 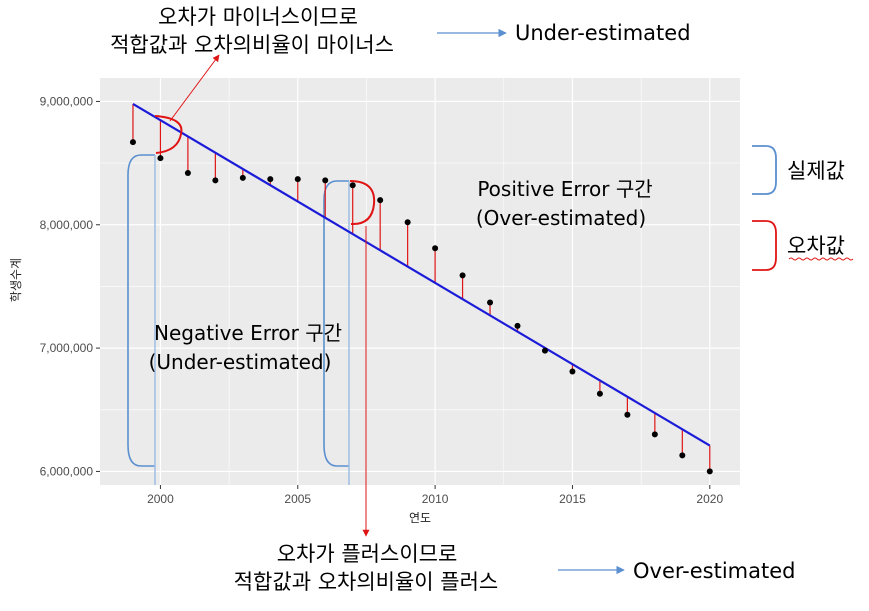 I want to click on negative-zone-line2: (Under-estimated), so click(x=240, y=362).